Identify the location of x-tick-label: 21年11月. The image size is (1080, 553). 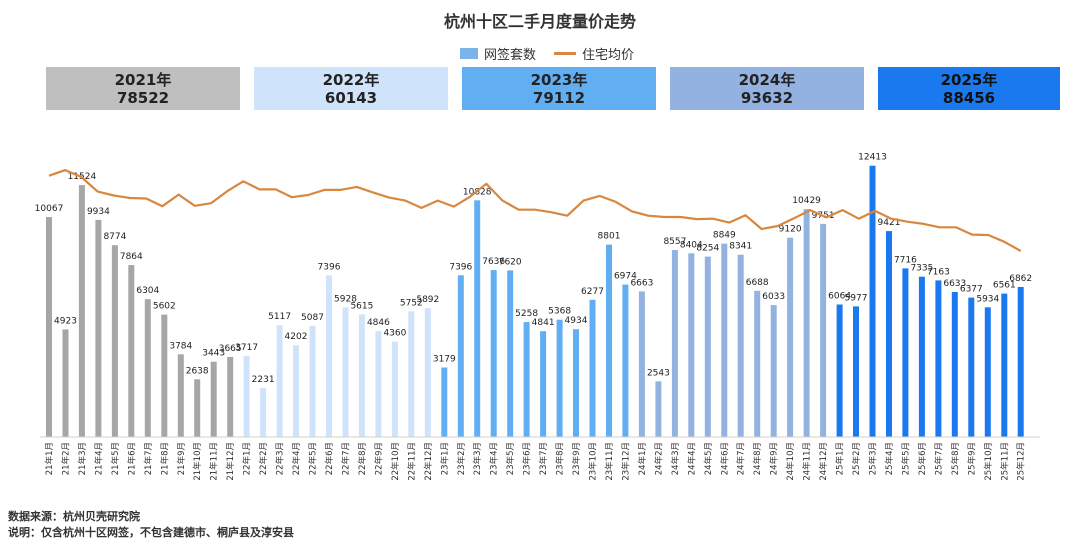
(214, 461).